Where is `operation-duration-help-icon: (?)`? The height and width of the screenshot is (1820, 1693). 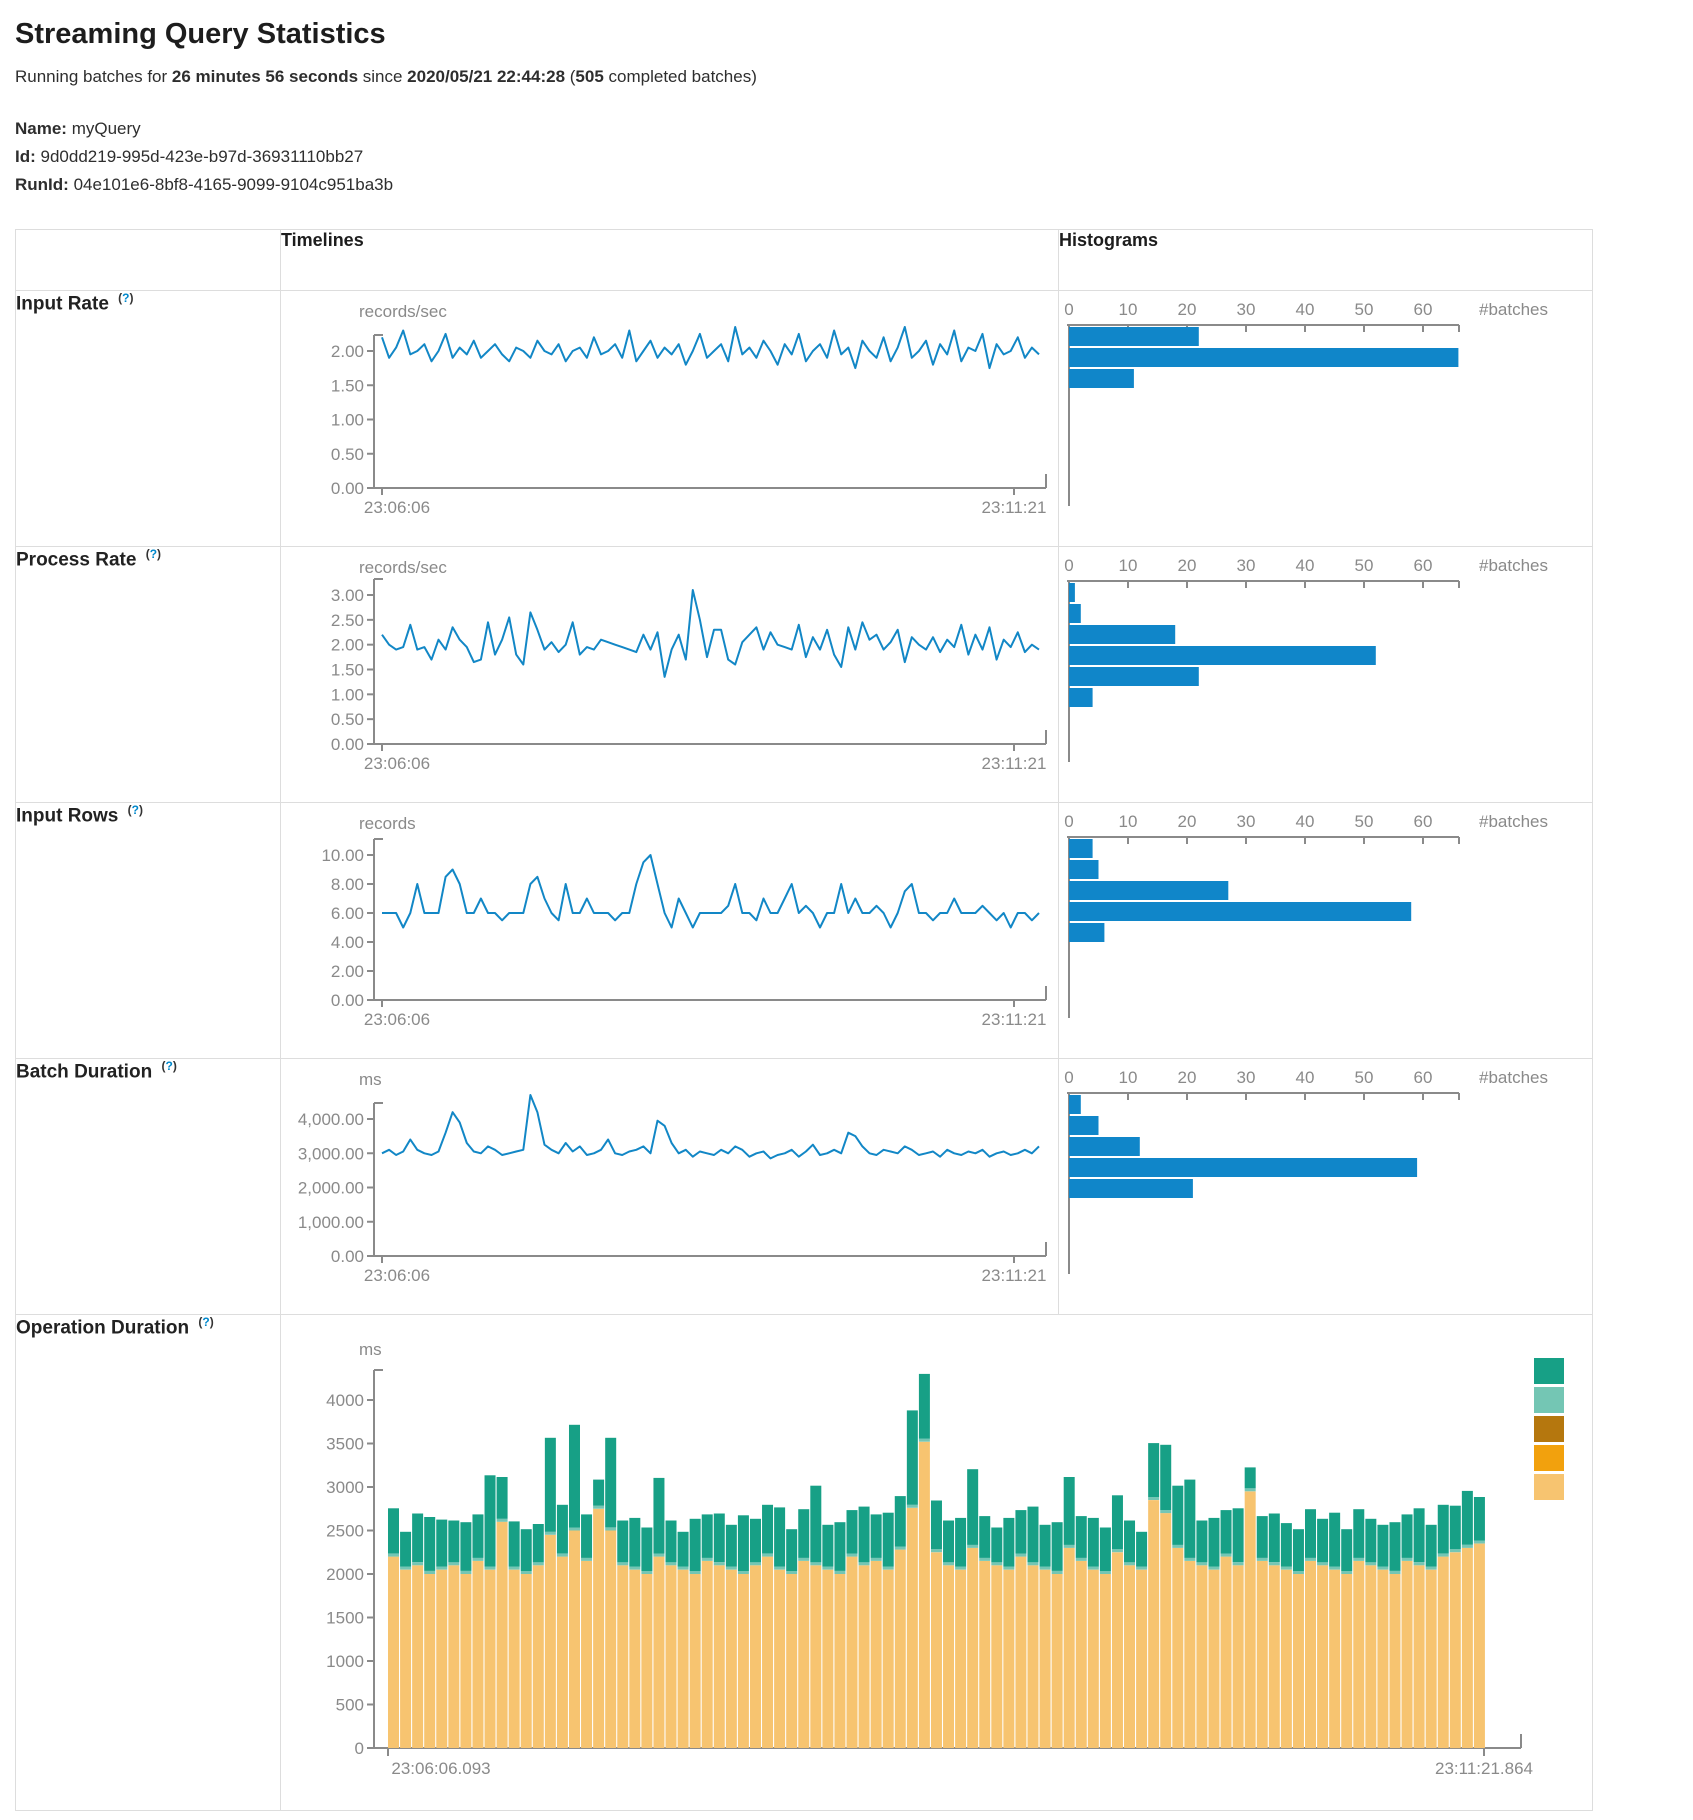
operation-duration-help-icon: (?) is located at coordinates (206, 1322).